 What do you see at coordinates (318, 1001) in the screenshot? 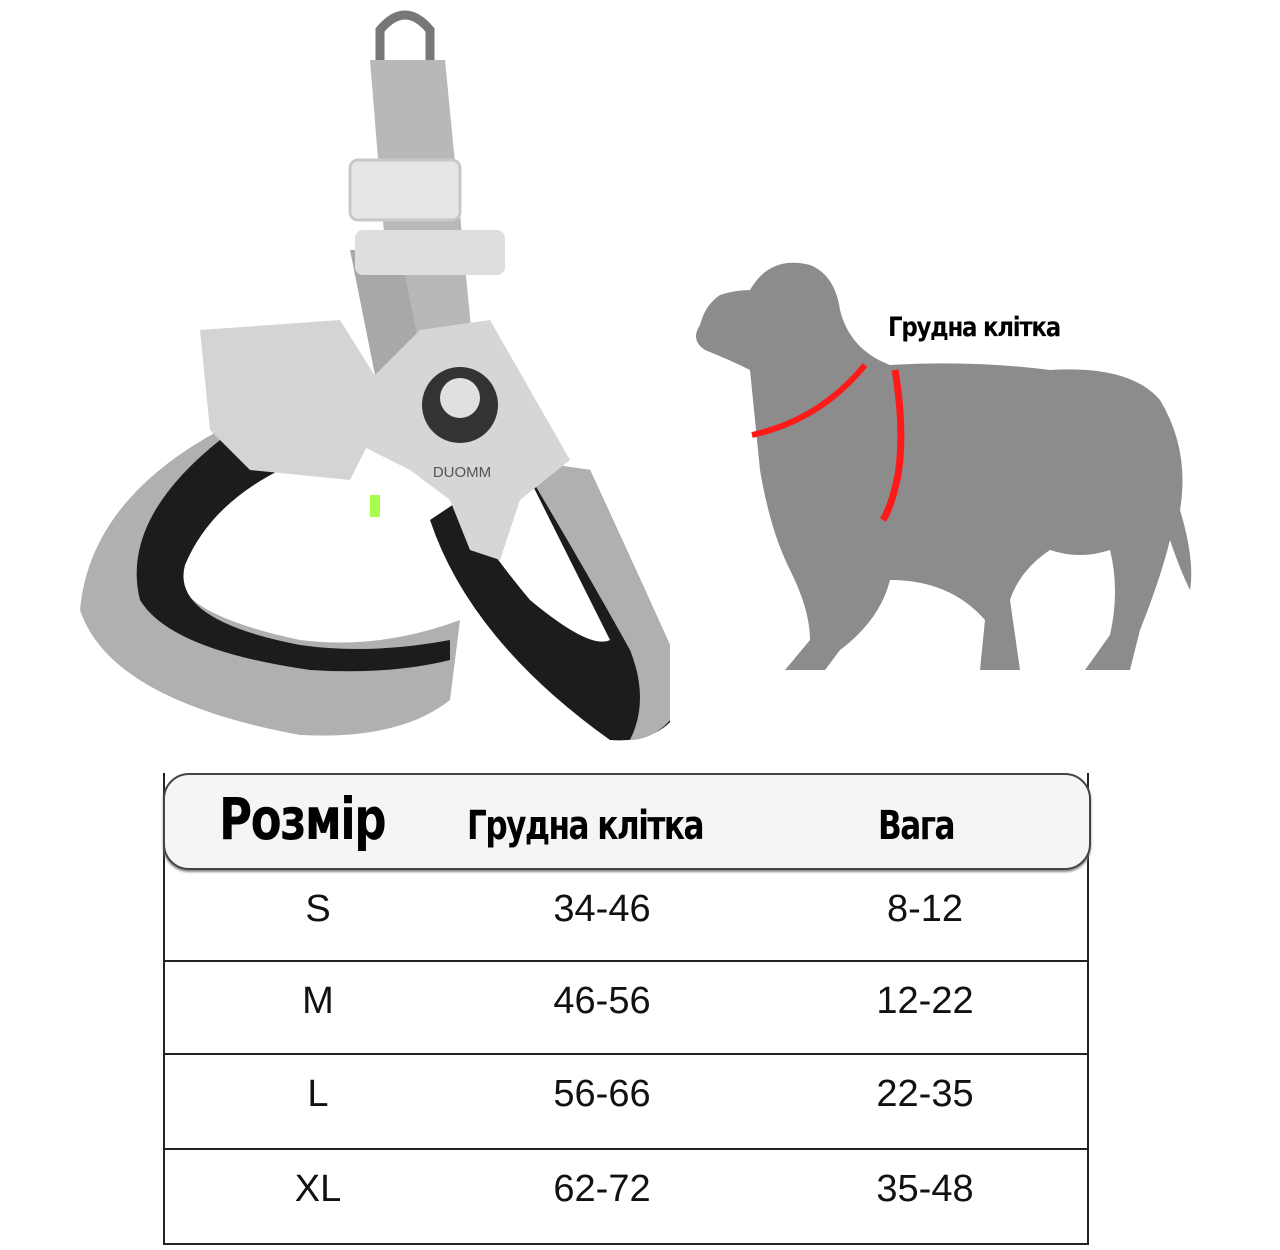
I see `cell-size: M` at bounding box center [318, 1001].